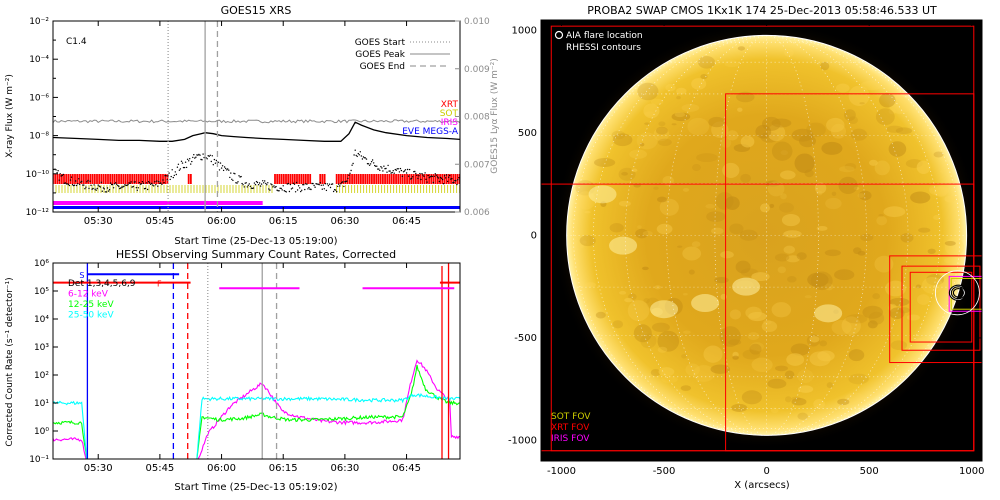 The width and height of the screenshot is (1000, 500). Describe the element at coordinates (603, 48) in the screenshot. I see `swap-legend-top: RHESSI contours` at that location.